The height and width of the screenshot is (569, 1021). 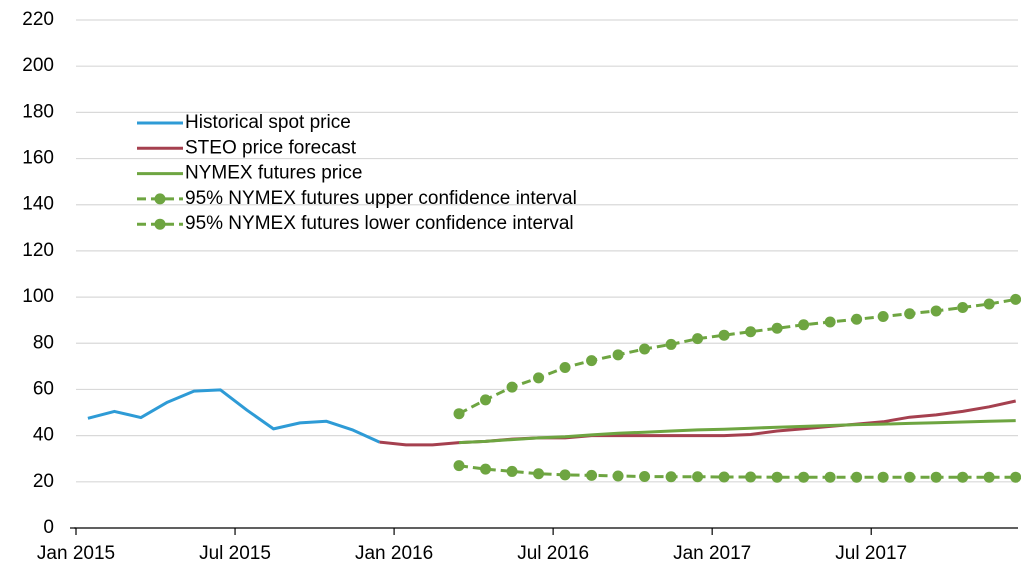 I want to click on x-tick-label: Jul 2016, so click(x=553, y=553).